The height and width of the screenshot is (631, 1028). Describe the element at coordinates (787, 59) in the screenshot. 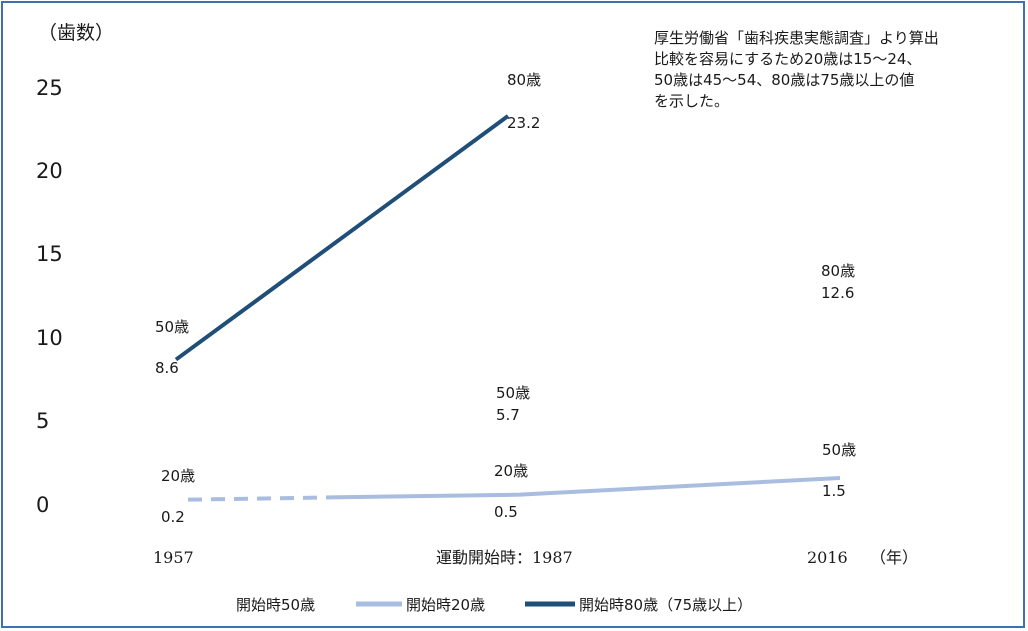

I see `note-line: 比較を容易にするため20歳は15～24、` at that location.